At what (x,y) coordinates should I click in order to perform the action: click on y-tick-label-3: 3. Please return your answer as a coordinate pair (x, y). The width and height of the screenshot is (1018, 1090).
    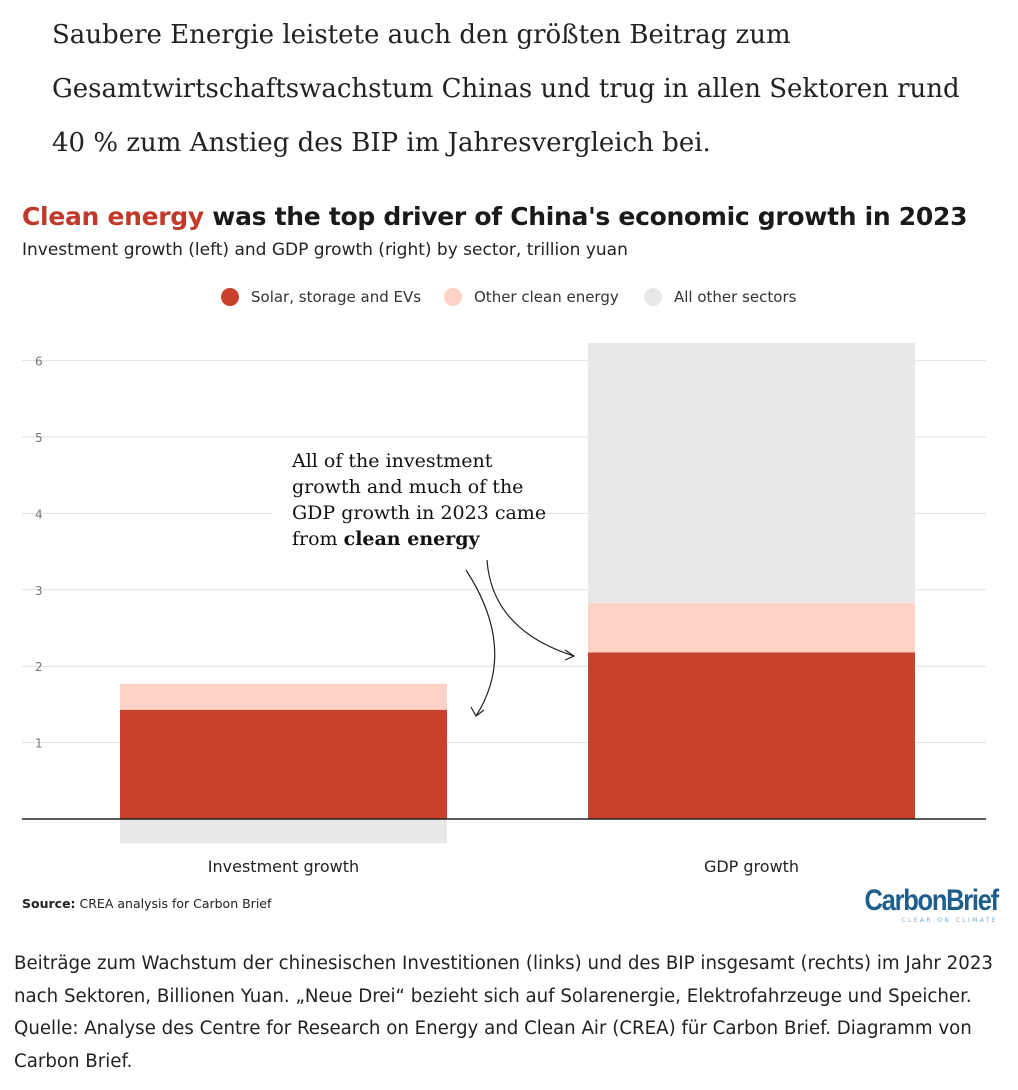
    Looking at the image, I should click on (39, 591).